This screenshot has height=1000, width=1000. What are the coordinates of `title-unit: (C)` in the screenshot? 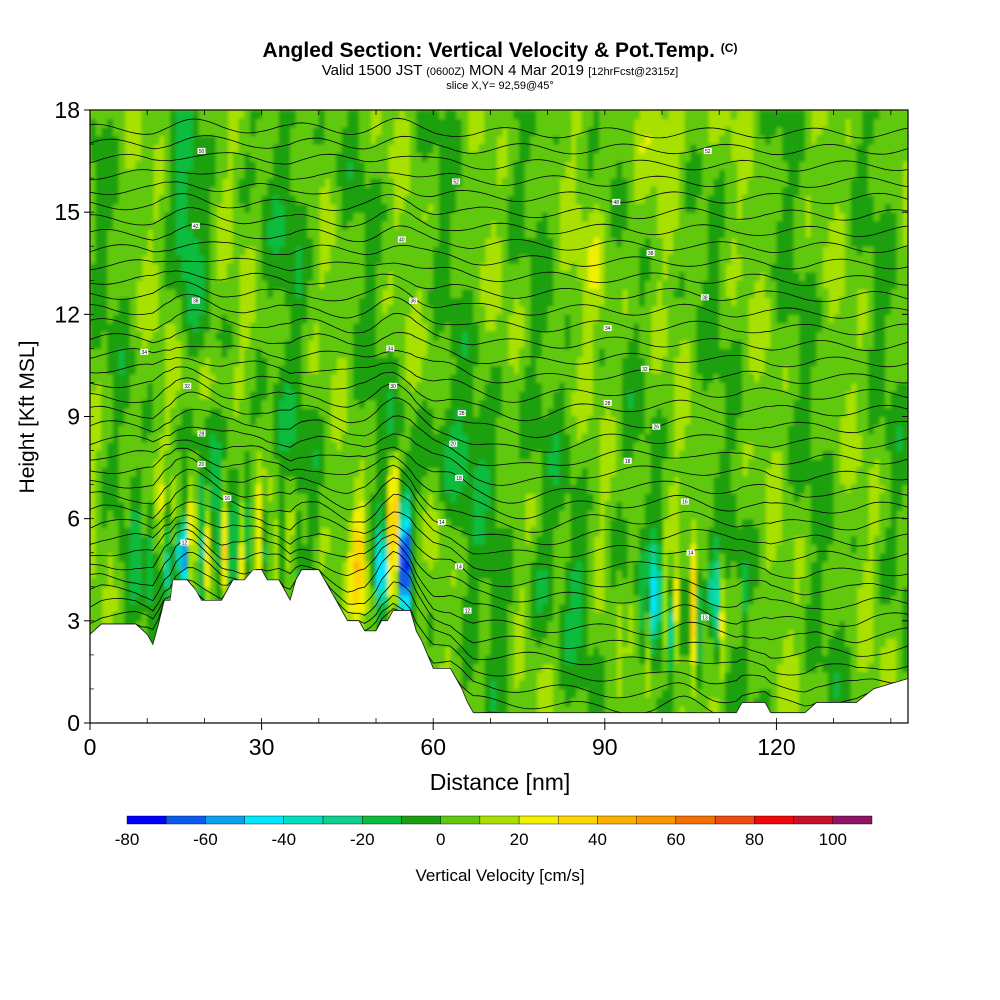 It's located at (729, 48).